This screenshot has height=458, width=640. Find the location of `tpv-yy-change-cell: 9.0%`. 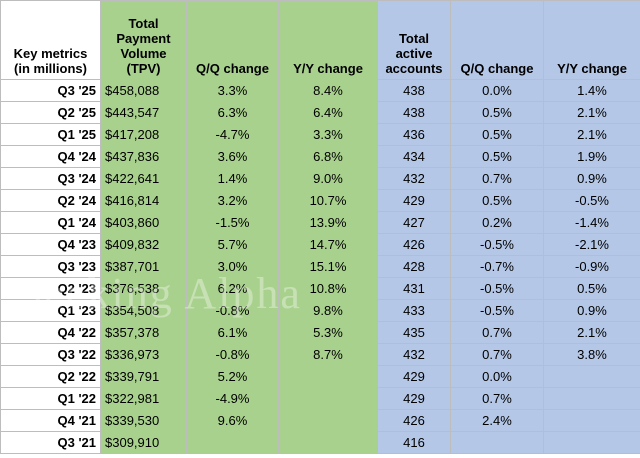

tpv-yy-change-cell: 9.0% is located at coordinates (328, 178).